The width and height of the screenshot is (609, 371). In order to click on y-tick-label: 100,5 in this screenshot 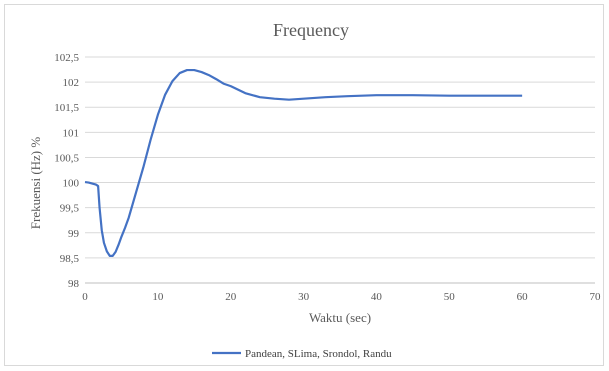, I will do `click(66, 158)`.